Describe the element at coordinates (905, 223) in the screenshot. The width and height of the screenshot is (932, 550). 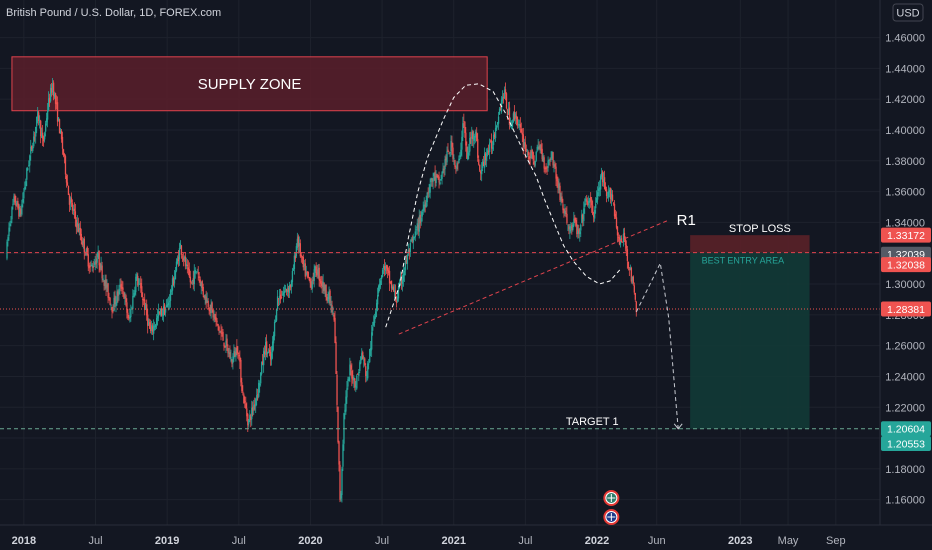
I see `price-tick-label: 1.34000` at that location.